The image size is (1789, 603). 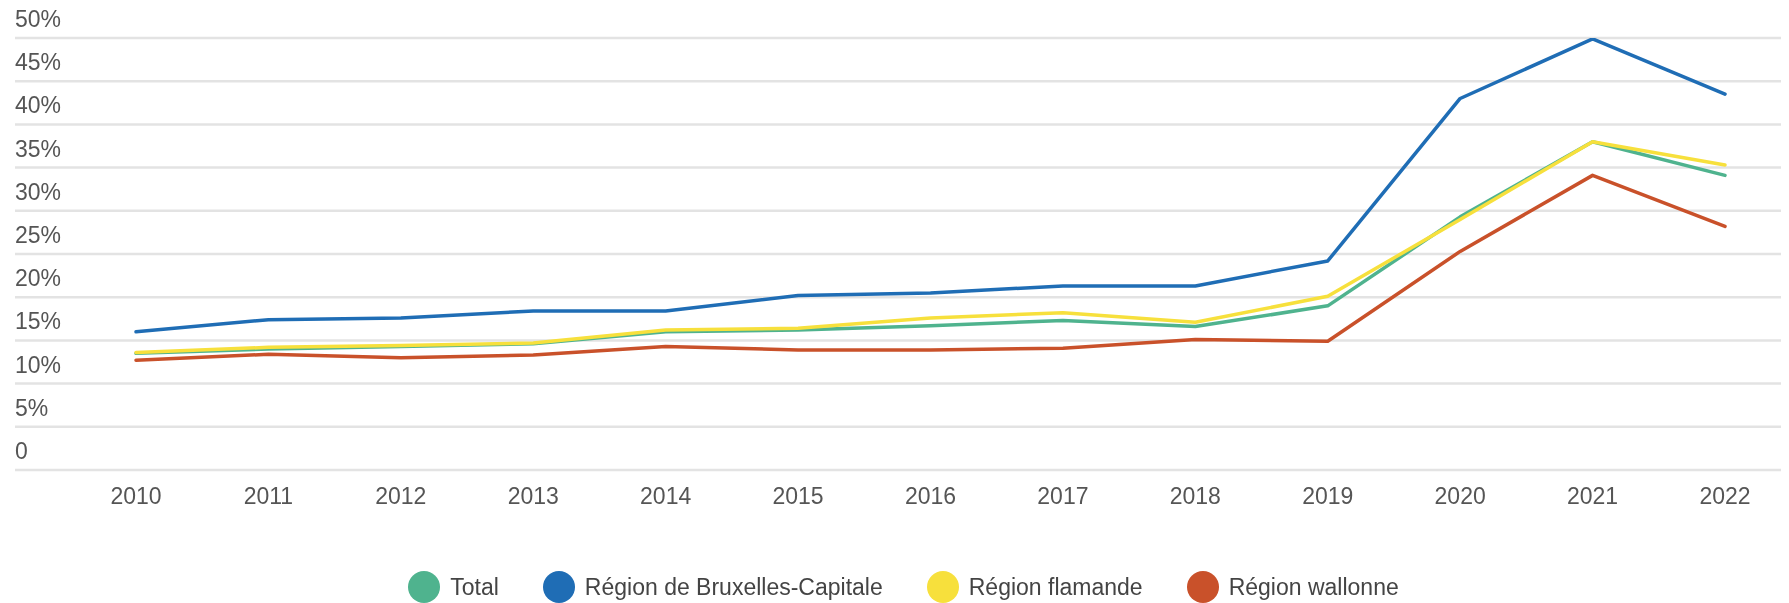 I want to click on x-tick-label: 2019, so click(x=1328, y=496).